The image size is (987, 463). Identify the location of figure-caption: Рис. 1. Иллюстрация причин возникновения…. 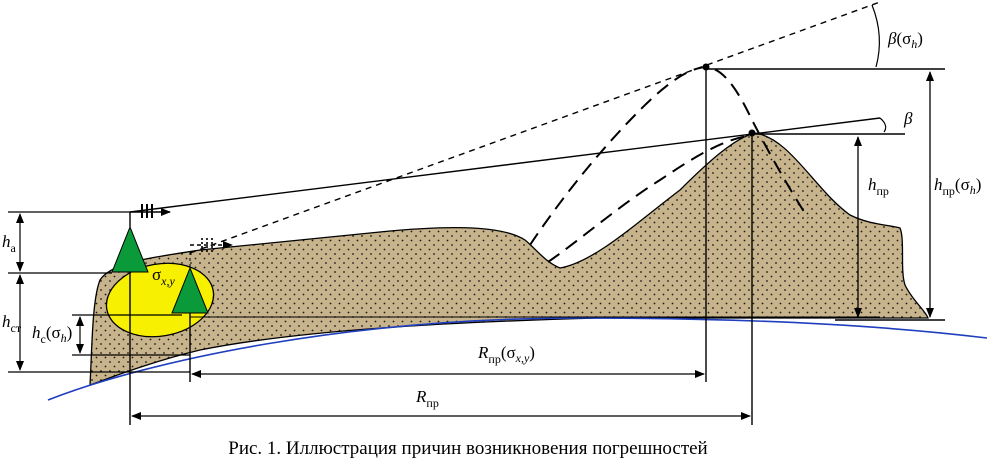
(467, 448).